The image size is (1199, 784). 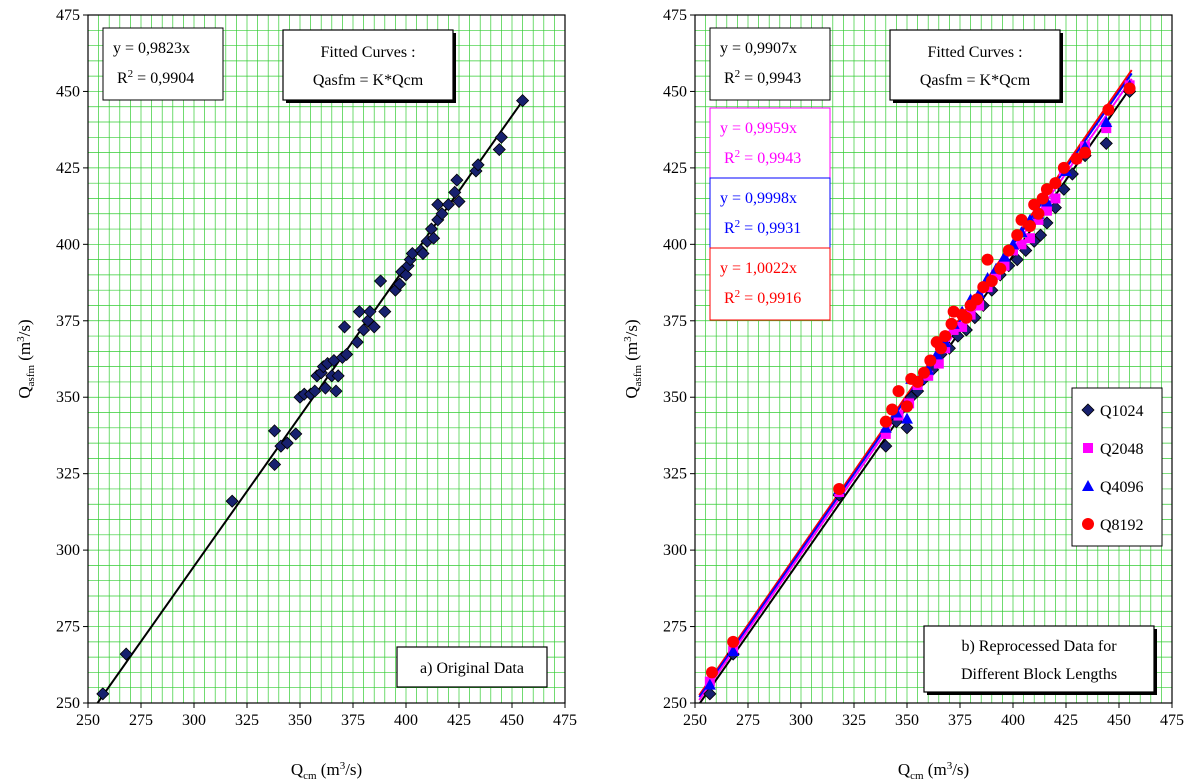 I want to click on y-tick-label: 375, so click(x=675, y=321).